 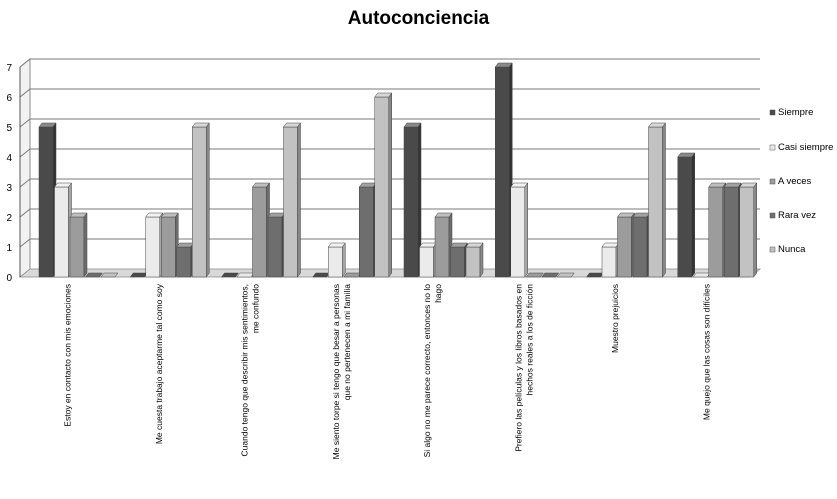 I want to click on legend-item: A veces, so click(x=790, y=181).